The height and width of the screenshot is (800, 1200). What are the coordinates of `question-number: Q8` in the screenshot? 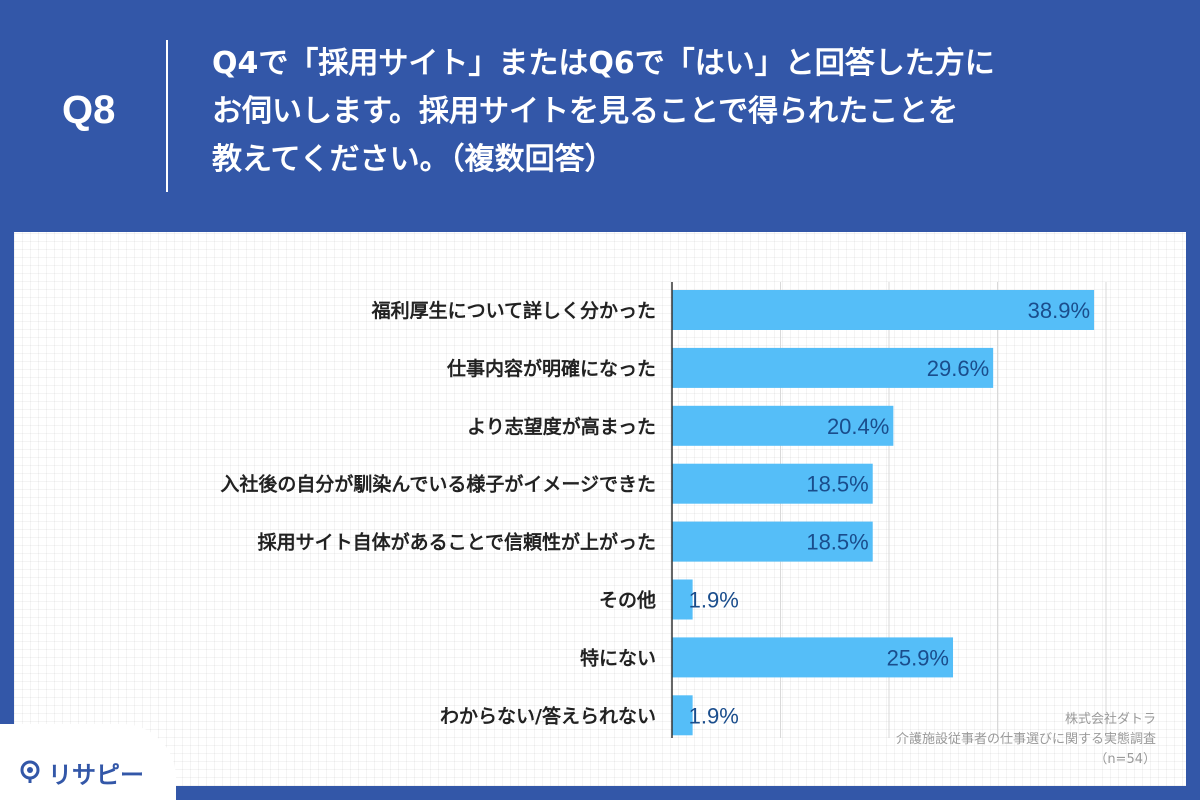 It's located at (89, 110).